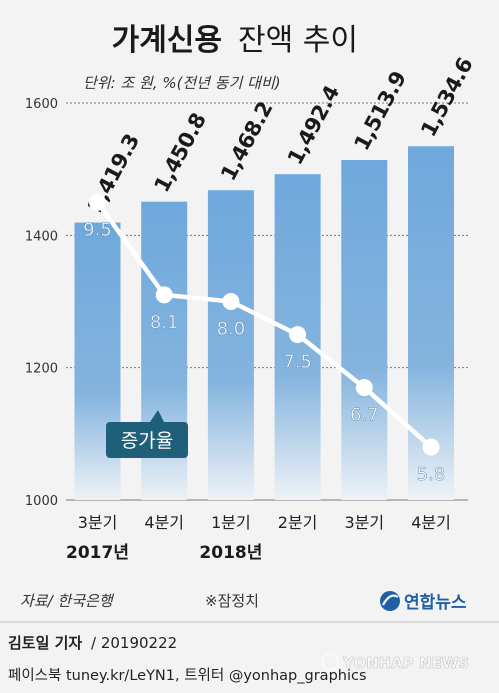 The width and height of the screenshot is (499, 693). Describe the element at coordinates (297, 362) in the screenshot. I see `growth-value-label: 7.5` at that location.